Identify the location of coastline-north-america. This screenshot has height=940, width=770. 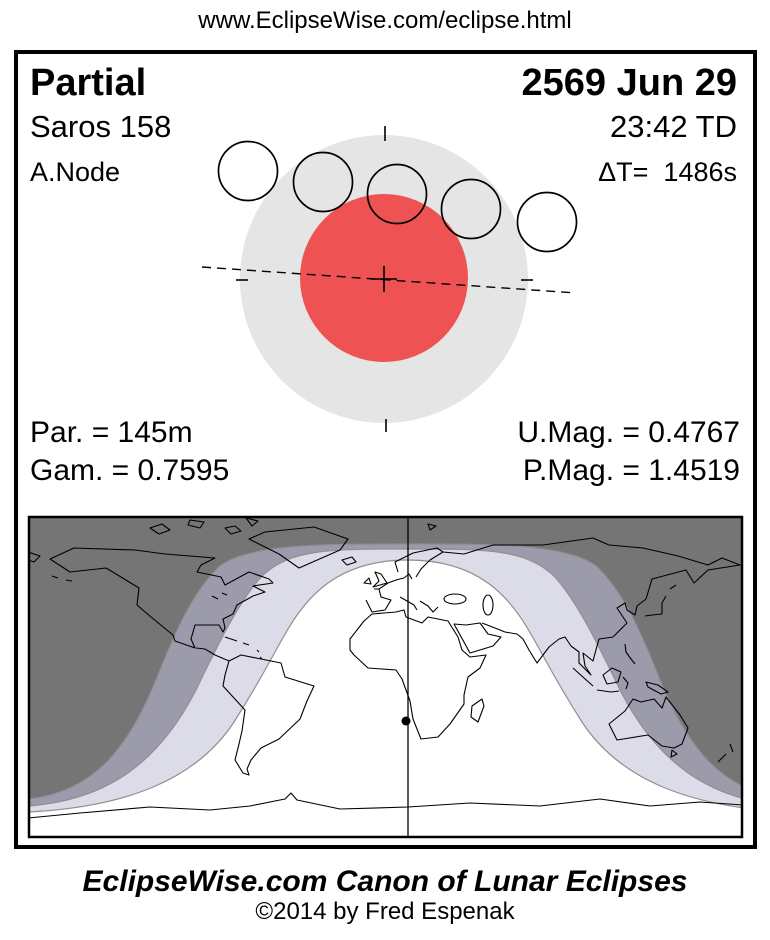
(199, 587).